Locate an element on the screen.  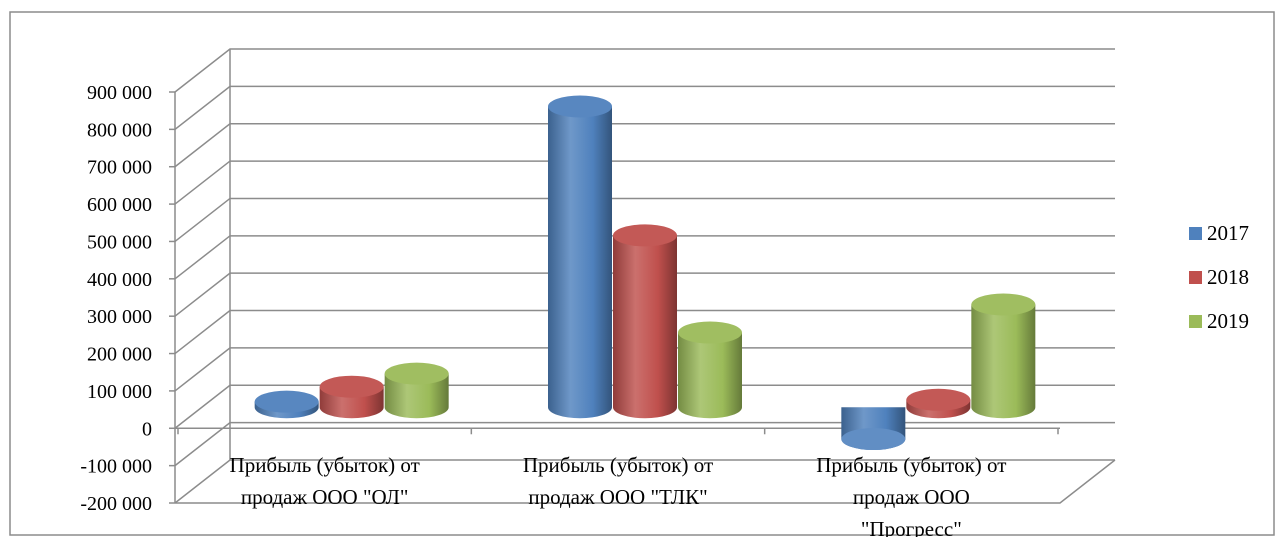
legend-swatch-2017 is located at coordinates (1195, 233).